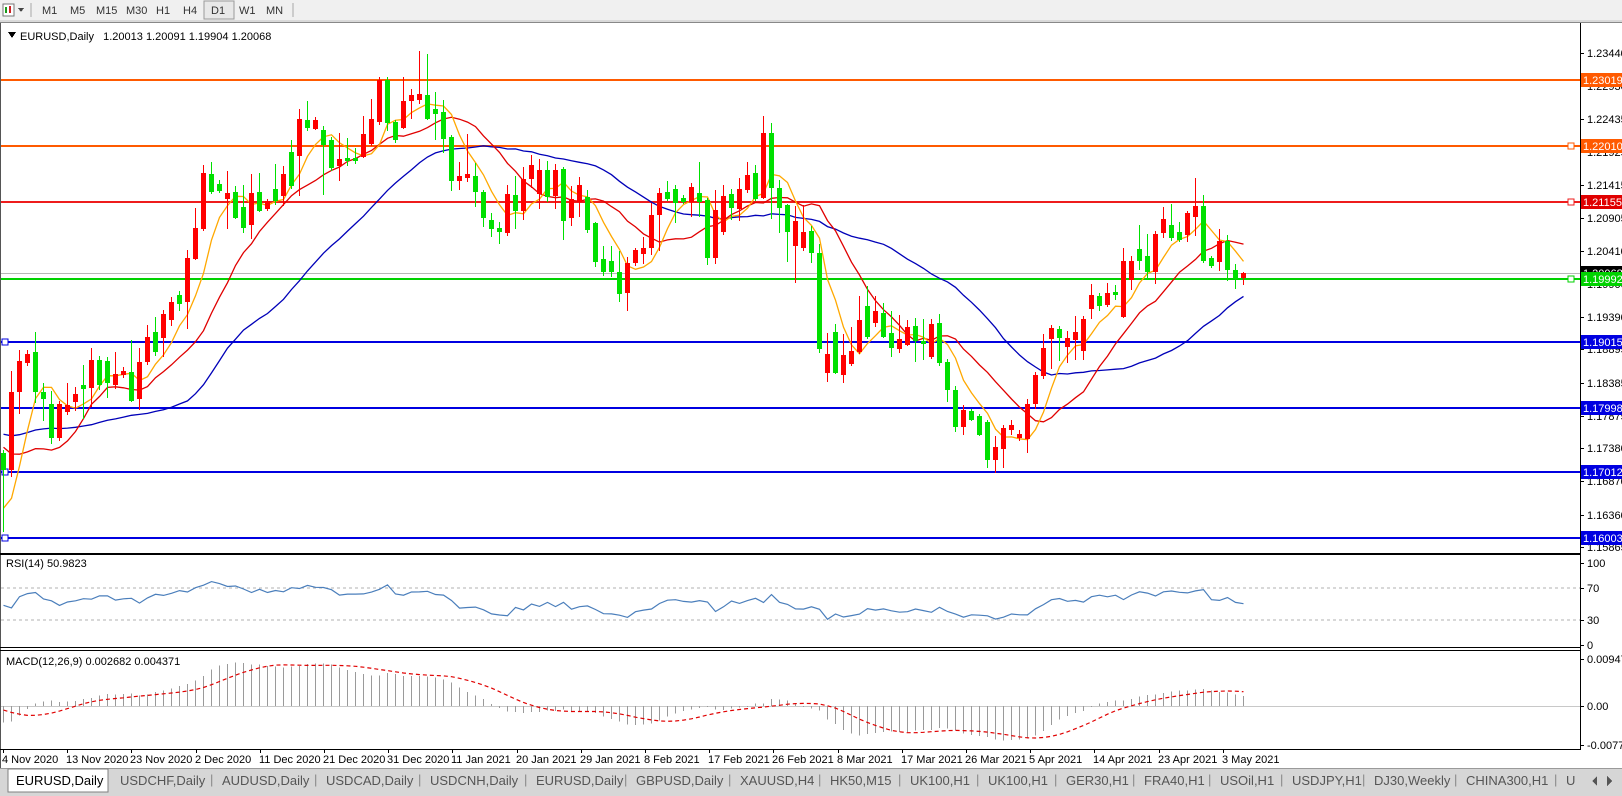  I want to click on svg-text: 8 Feb 2021, so click(672, 760).